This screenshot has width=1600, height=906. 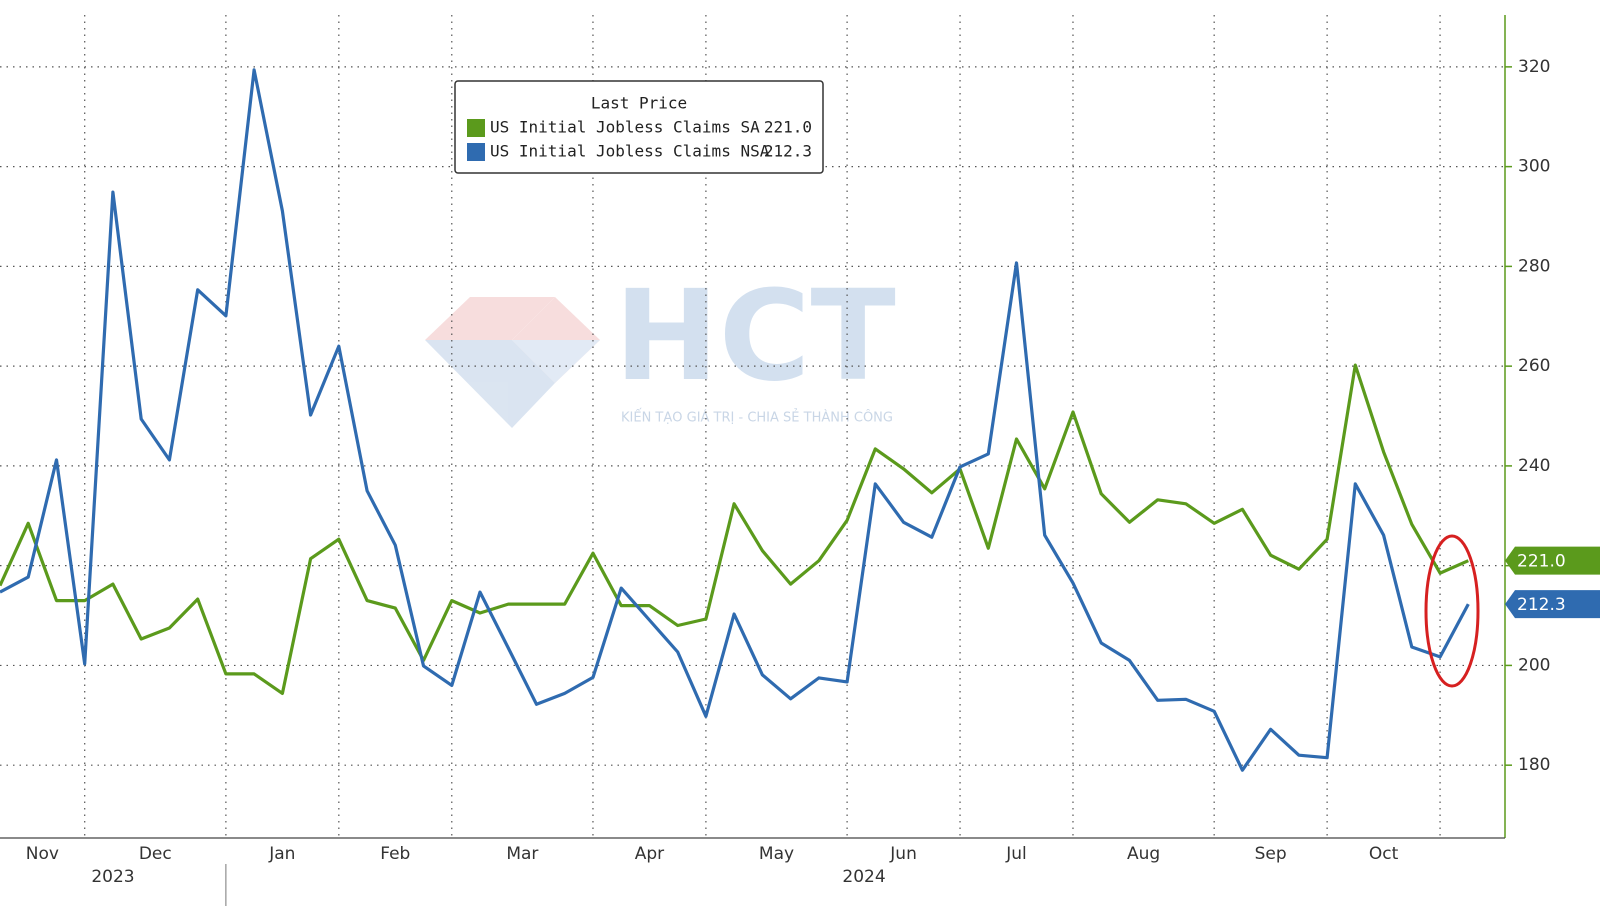 What do you see at coordinates (281, 854) in the screenshot?
I see `x-tick-label: Jan` at bounding box center [281, 854].